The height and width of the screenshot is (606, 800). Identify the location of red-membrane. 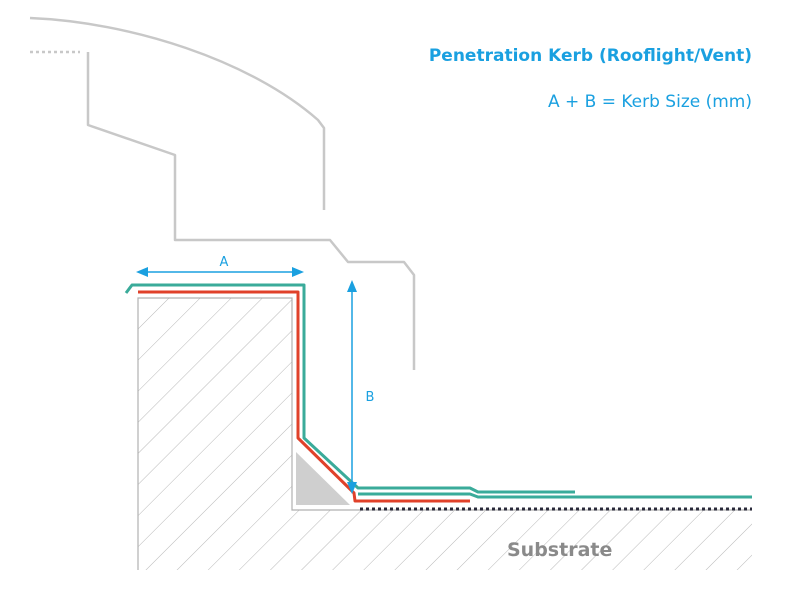
(304, 396).